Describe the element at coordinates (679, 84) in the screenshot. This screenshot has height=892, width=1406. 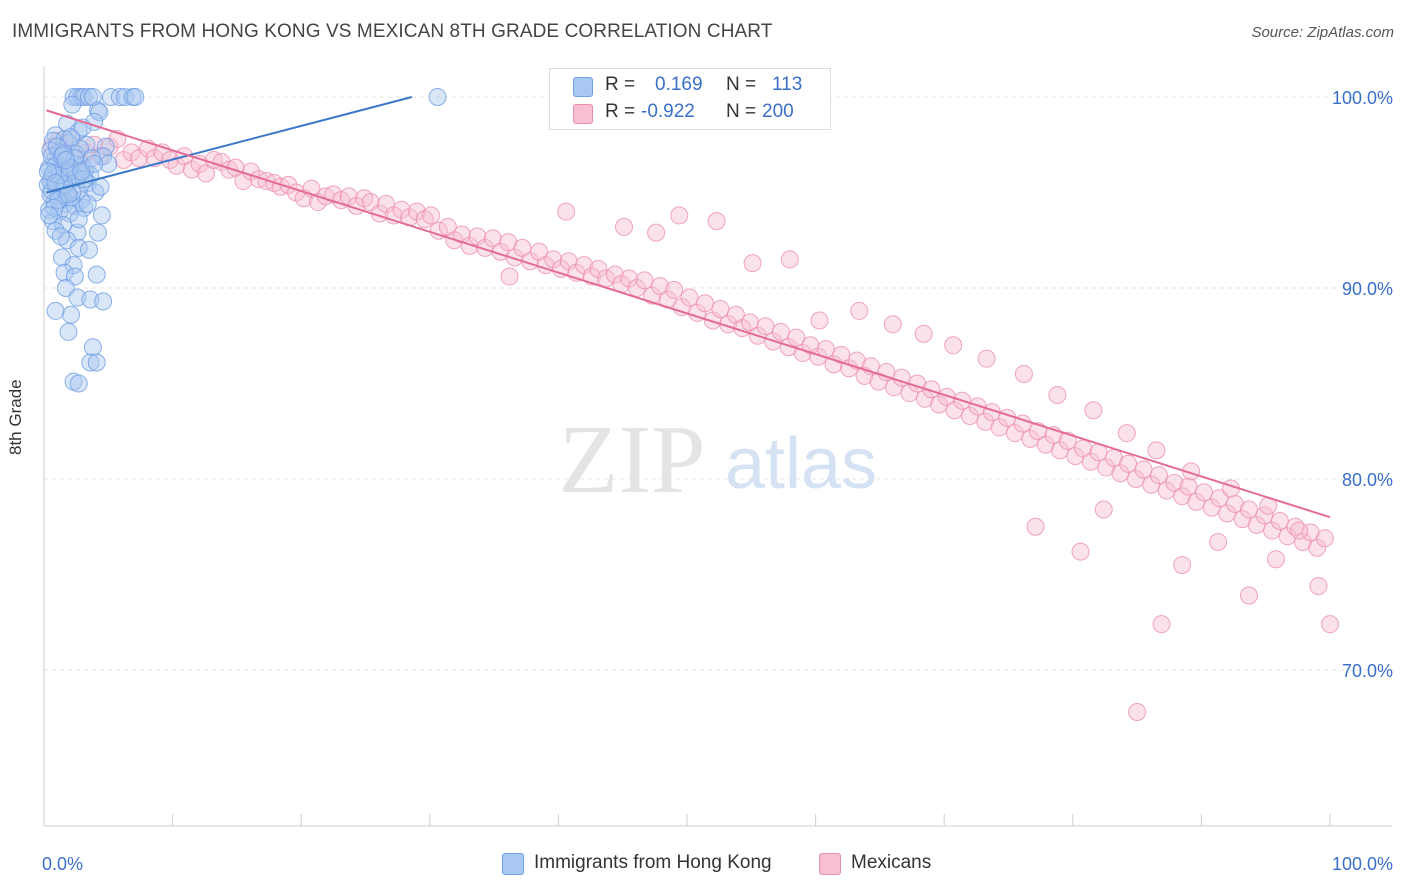
I see `r-value: 0.169` at that location.